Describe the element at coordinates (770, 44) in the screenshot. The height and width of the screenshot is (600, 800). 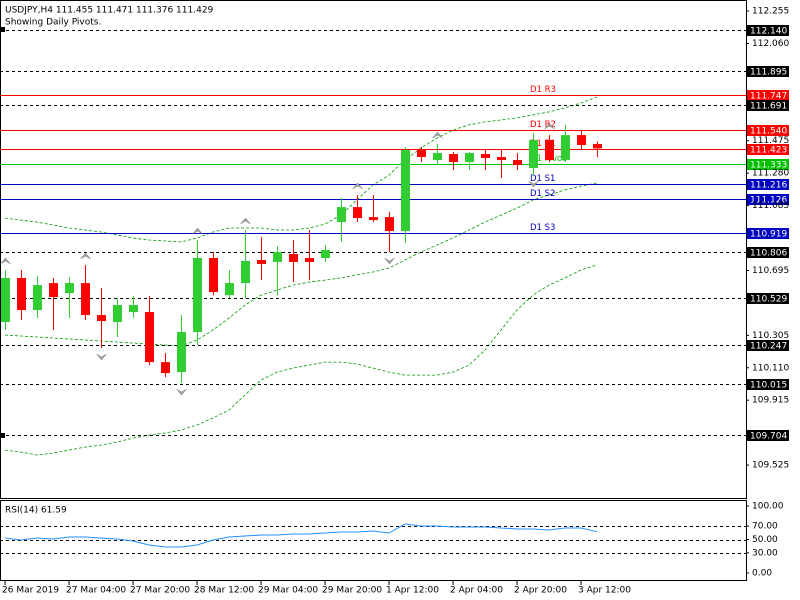
I see `y-tick-label: 112.060` at that location.